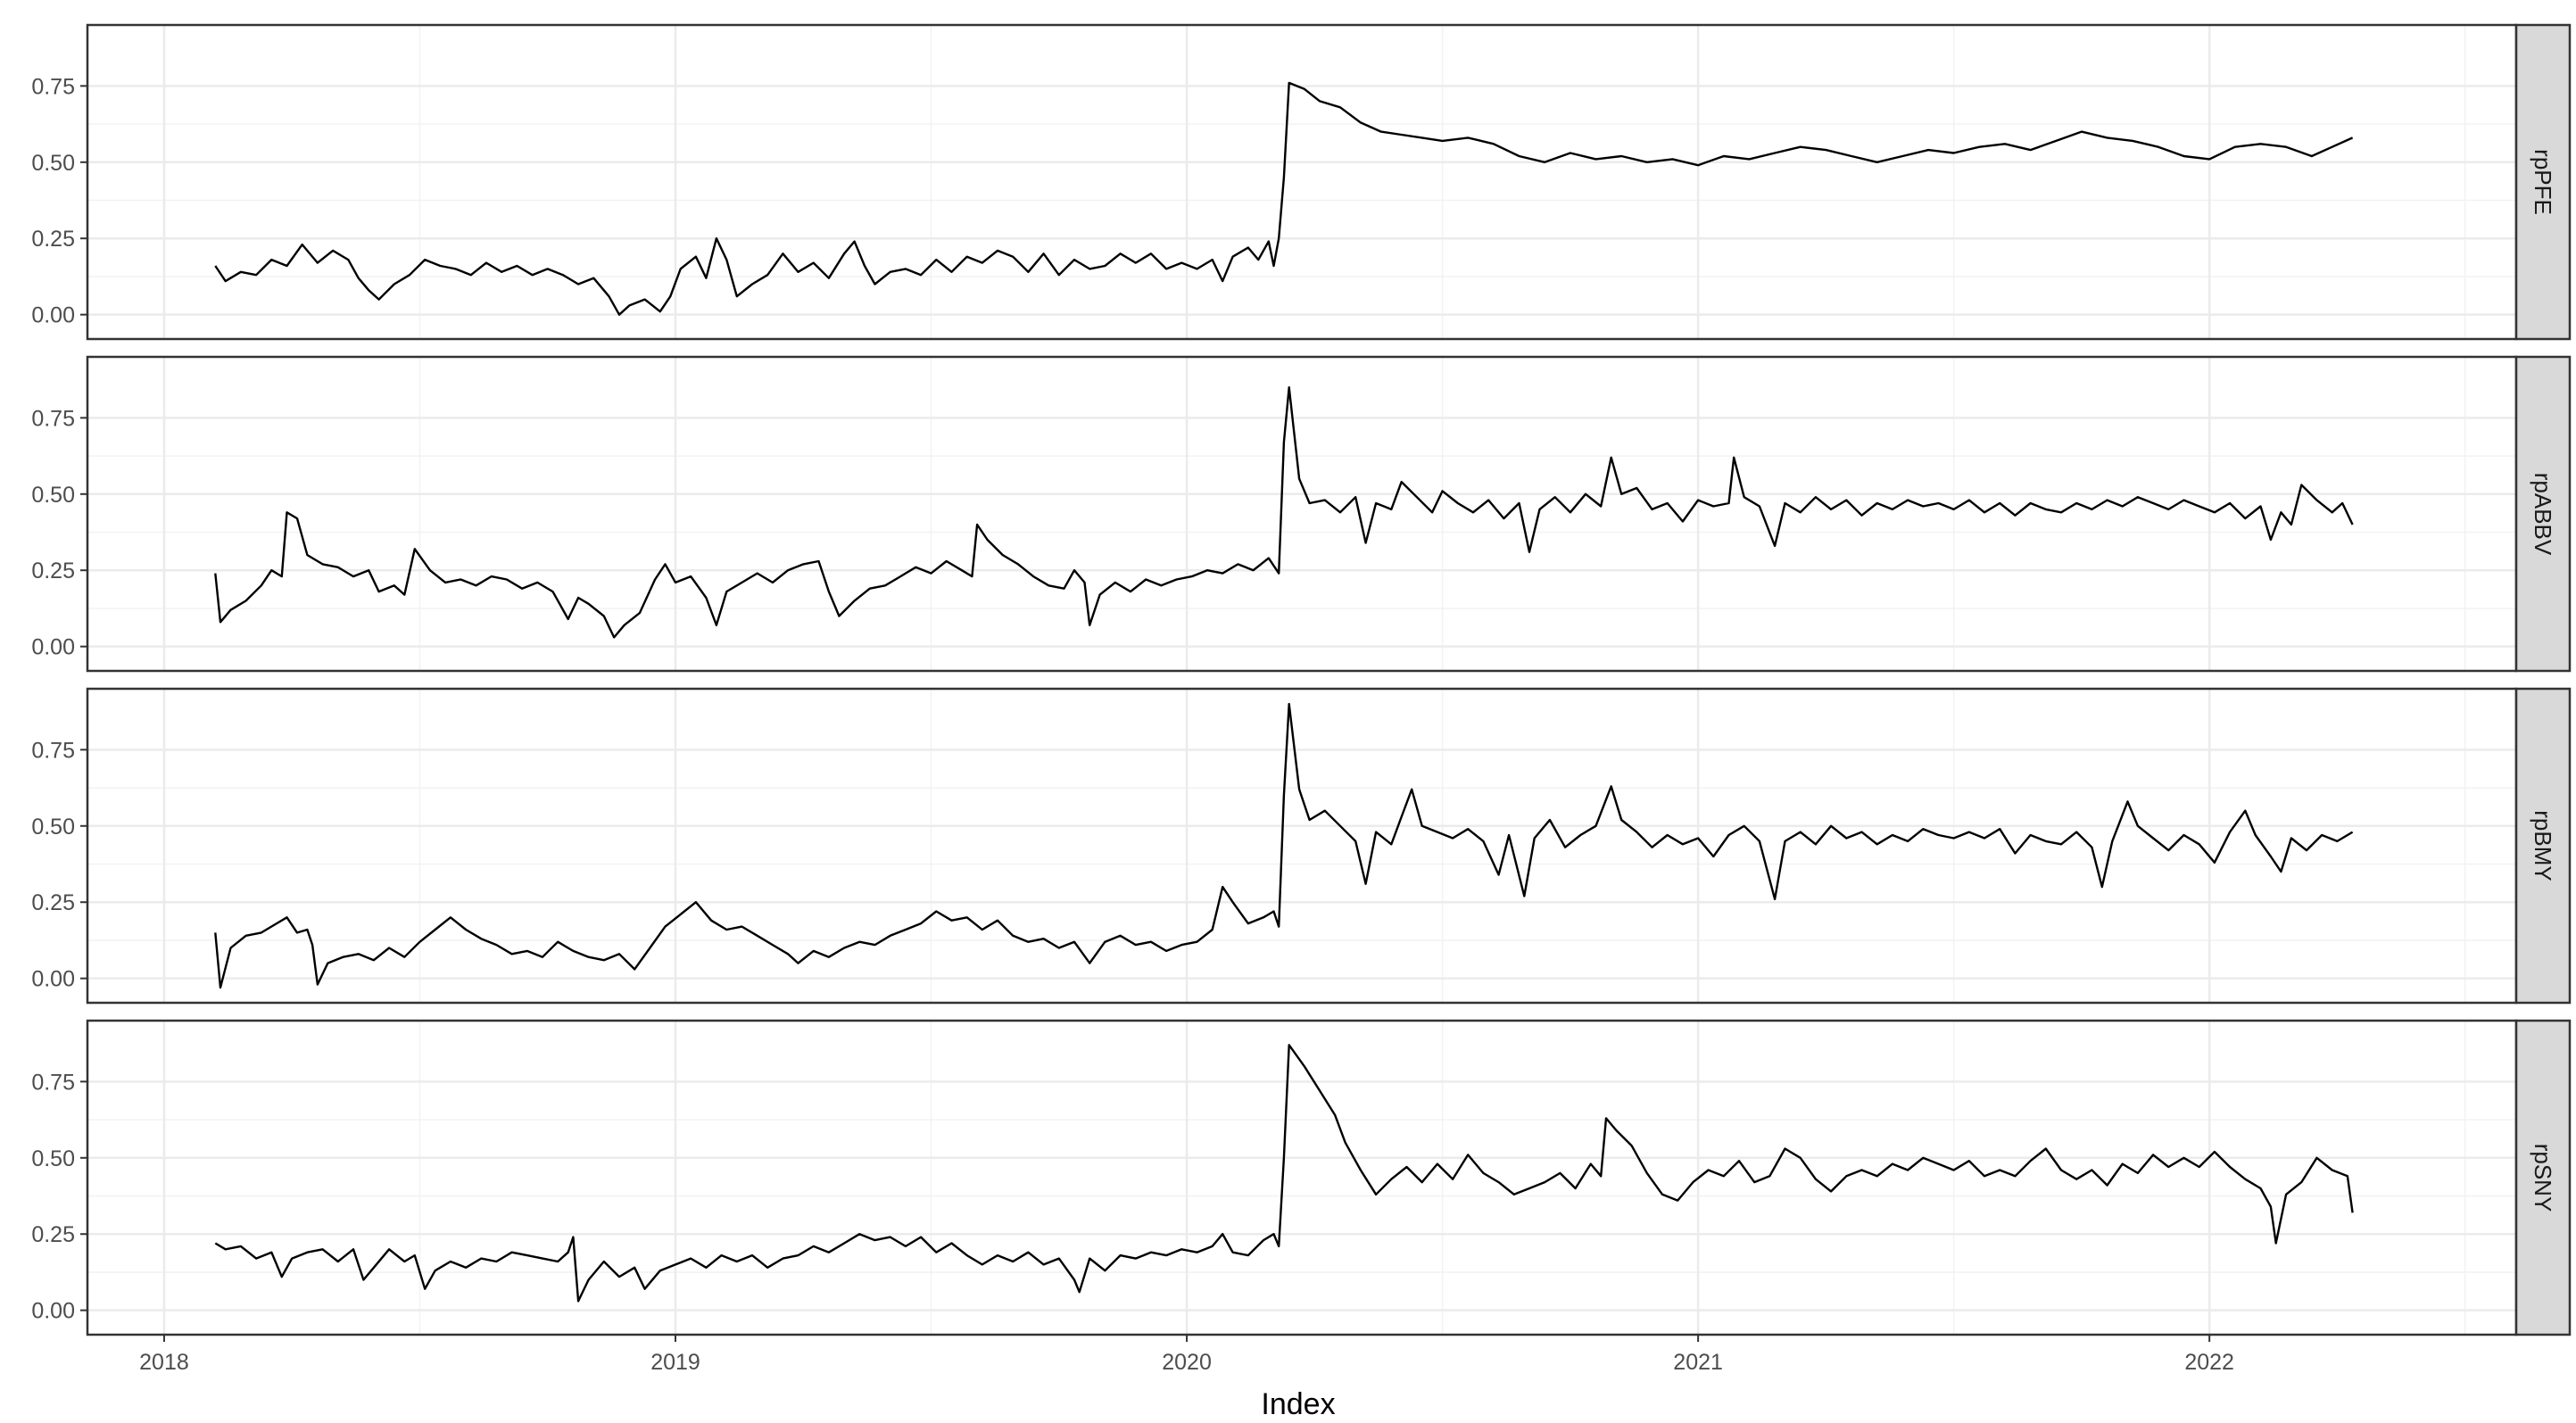  What do you see at coordinates (1284, 198) in the screenshot?
I see `series-line-rpPFE` at bounding box center [1284, 198].